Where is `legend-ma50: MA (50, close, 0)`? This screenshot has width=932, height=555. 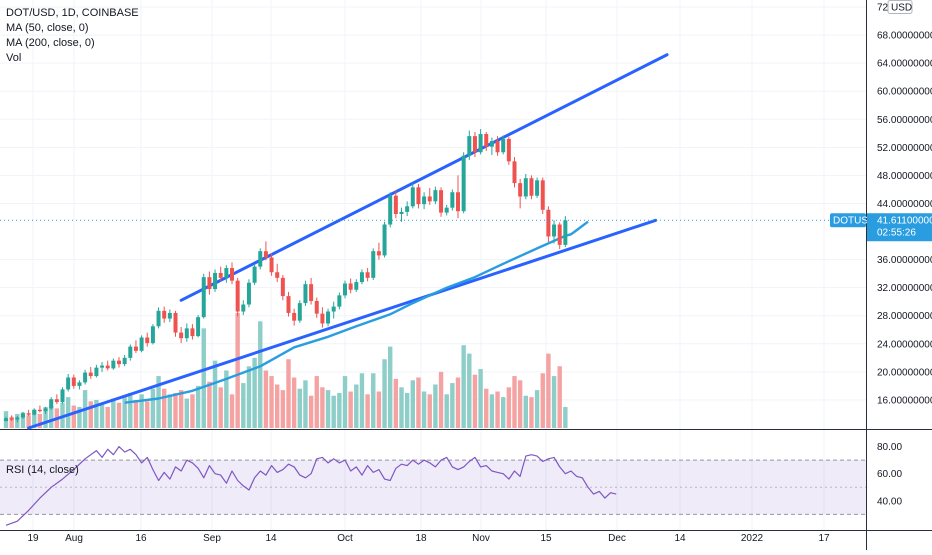
legend-ma50: MA (50, close, 0) is located at coordinates (47, 28).